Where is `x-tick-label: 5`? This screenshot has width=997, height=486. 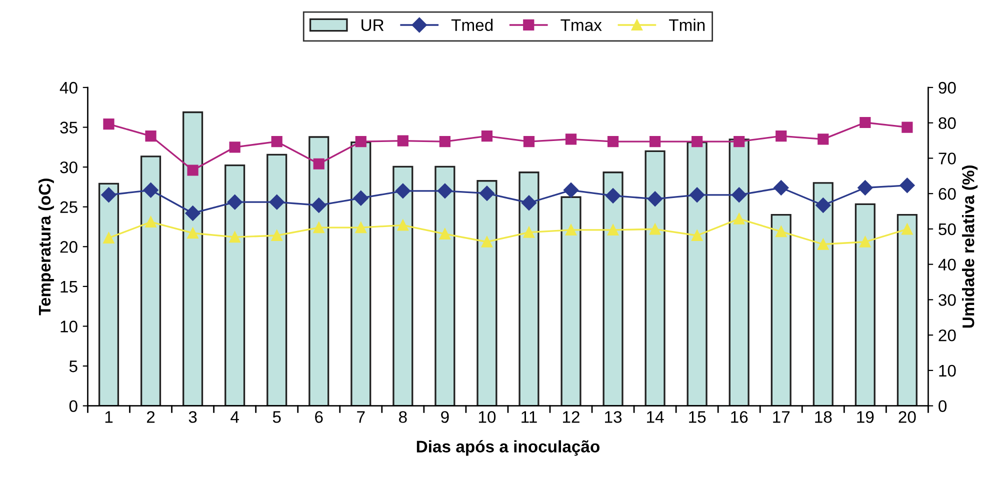
x-tick-label: 5 is located at coordinates (276, 417).